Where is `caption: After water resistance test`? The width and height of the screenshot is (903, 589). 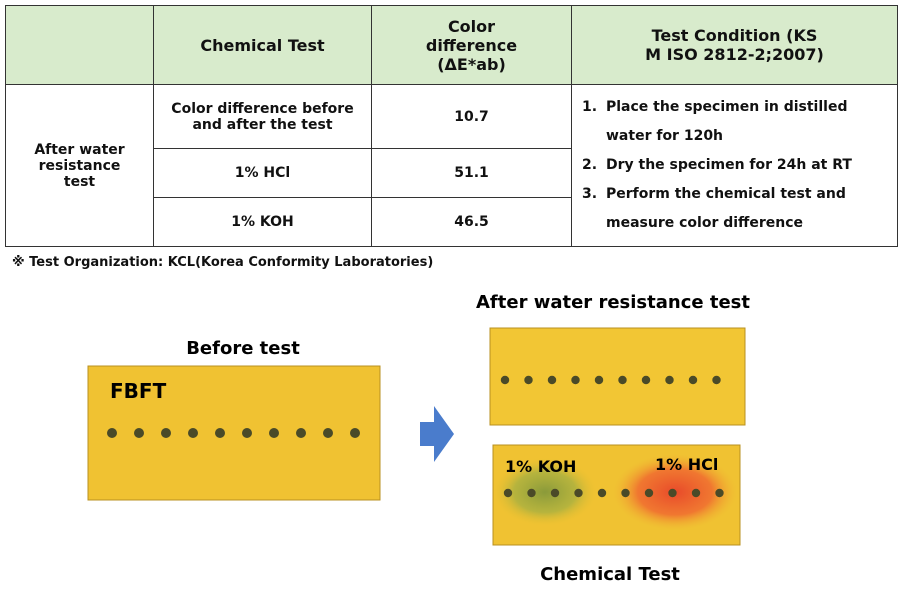
caption: After water resistance test is located at coordinates (613, 302).